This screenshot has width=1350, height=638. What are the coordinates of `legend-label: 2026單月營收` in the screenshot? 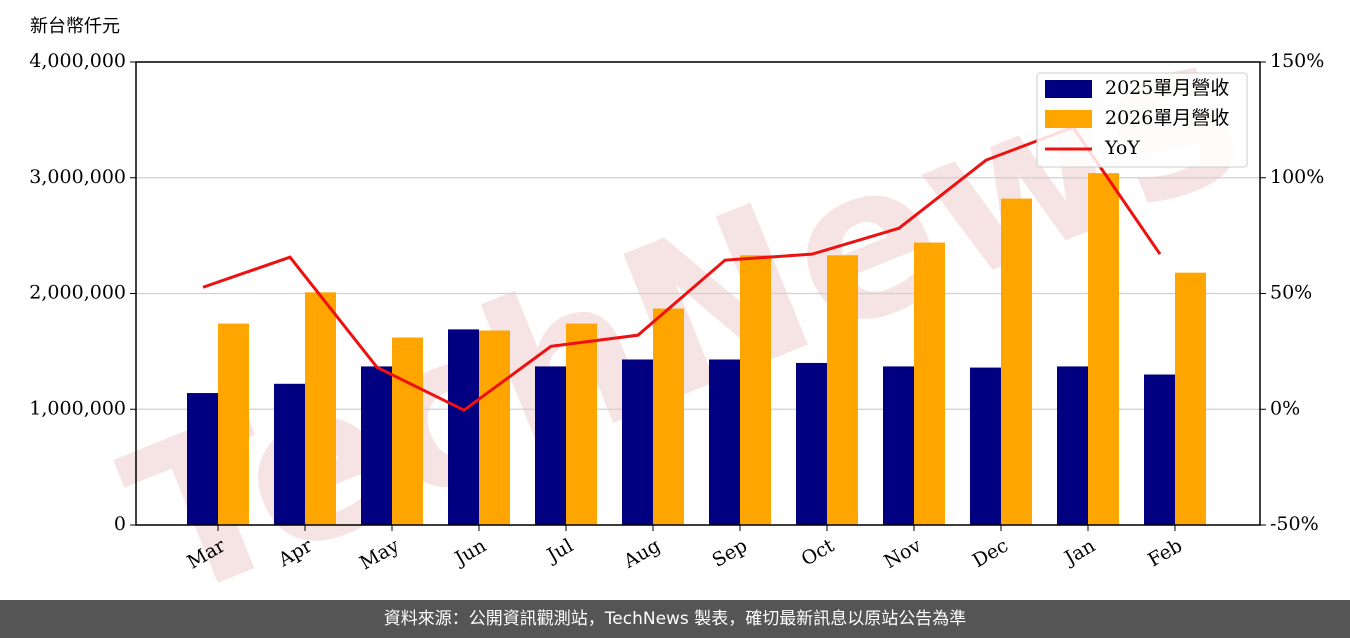 It's located at (1167, 118).